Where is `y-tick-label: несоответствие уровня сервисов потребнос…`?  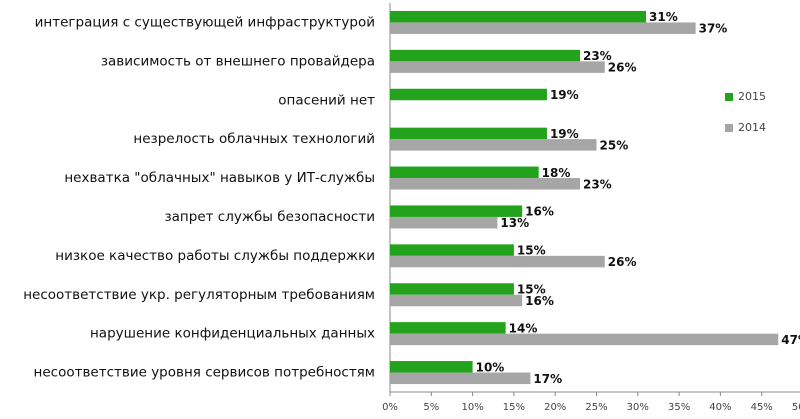 y-tick-label: несоответствие уровня сервисов потребнос… is located at coordinates (204, 373).